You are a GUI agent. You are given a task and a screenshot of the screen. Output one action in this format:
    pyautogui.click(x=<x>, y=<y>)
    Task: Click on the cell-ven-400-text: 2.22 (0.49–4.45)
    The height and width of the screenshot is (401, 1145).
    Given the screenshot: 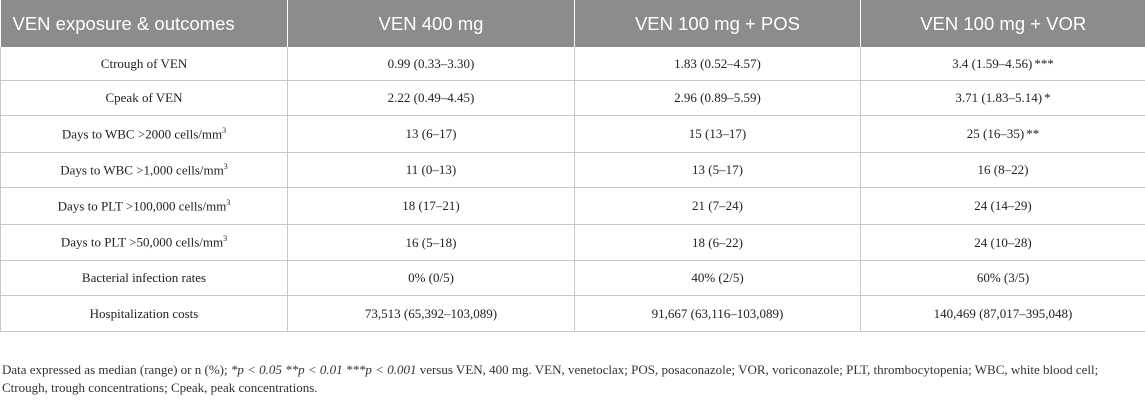 What is the action you would take?
    pyautogui.click(x=431, y=97)
    